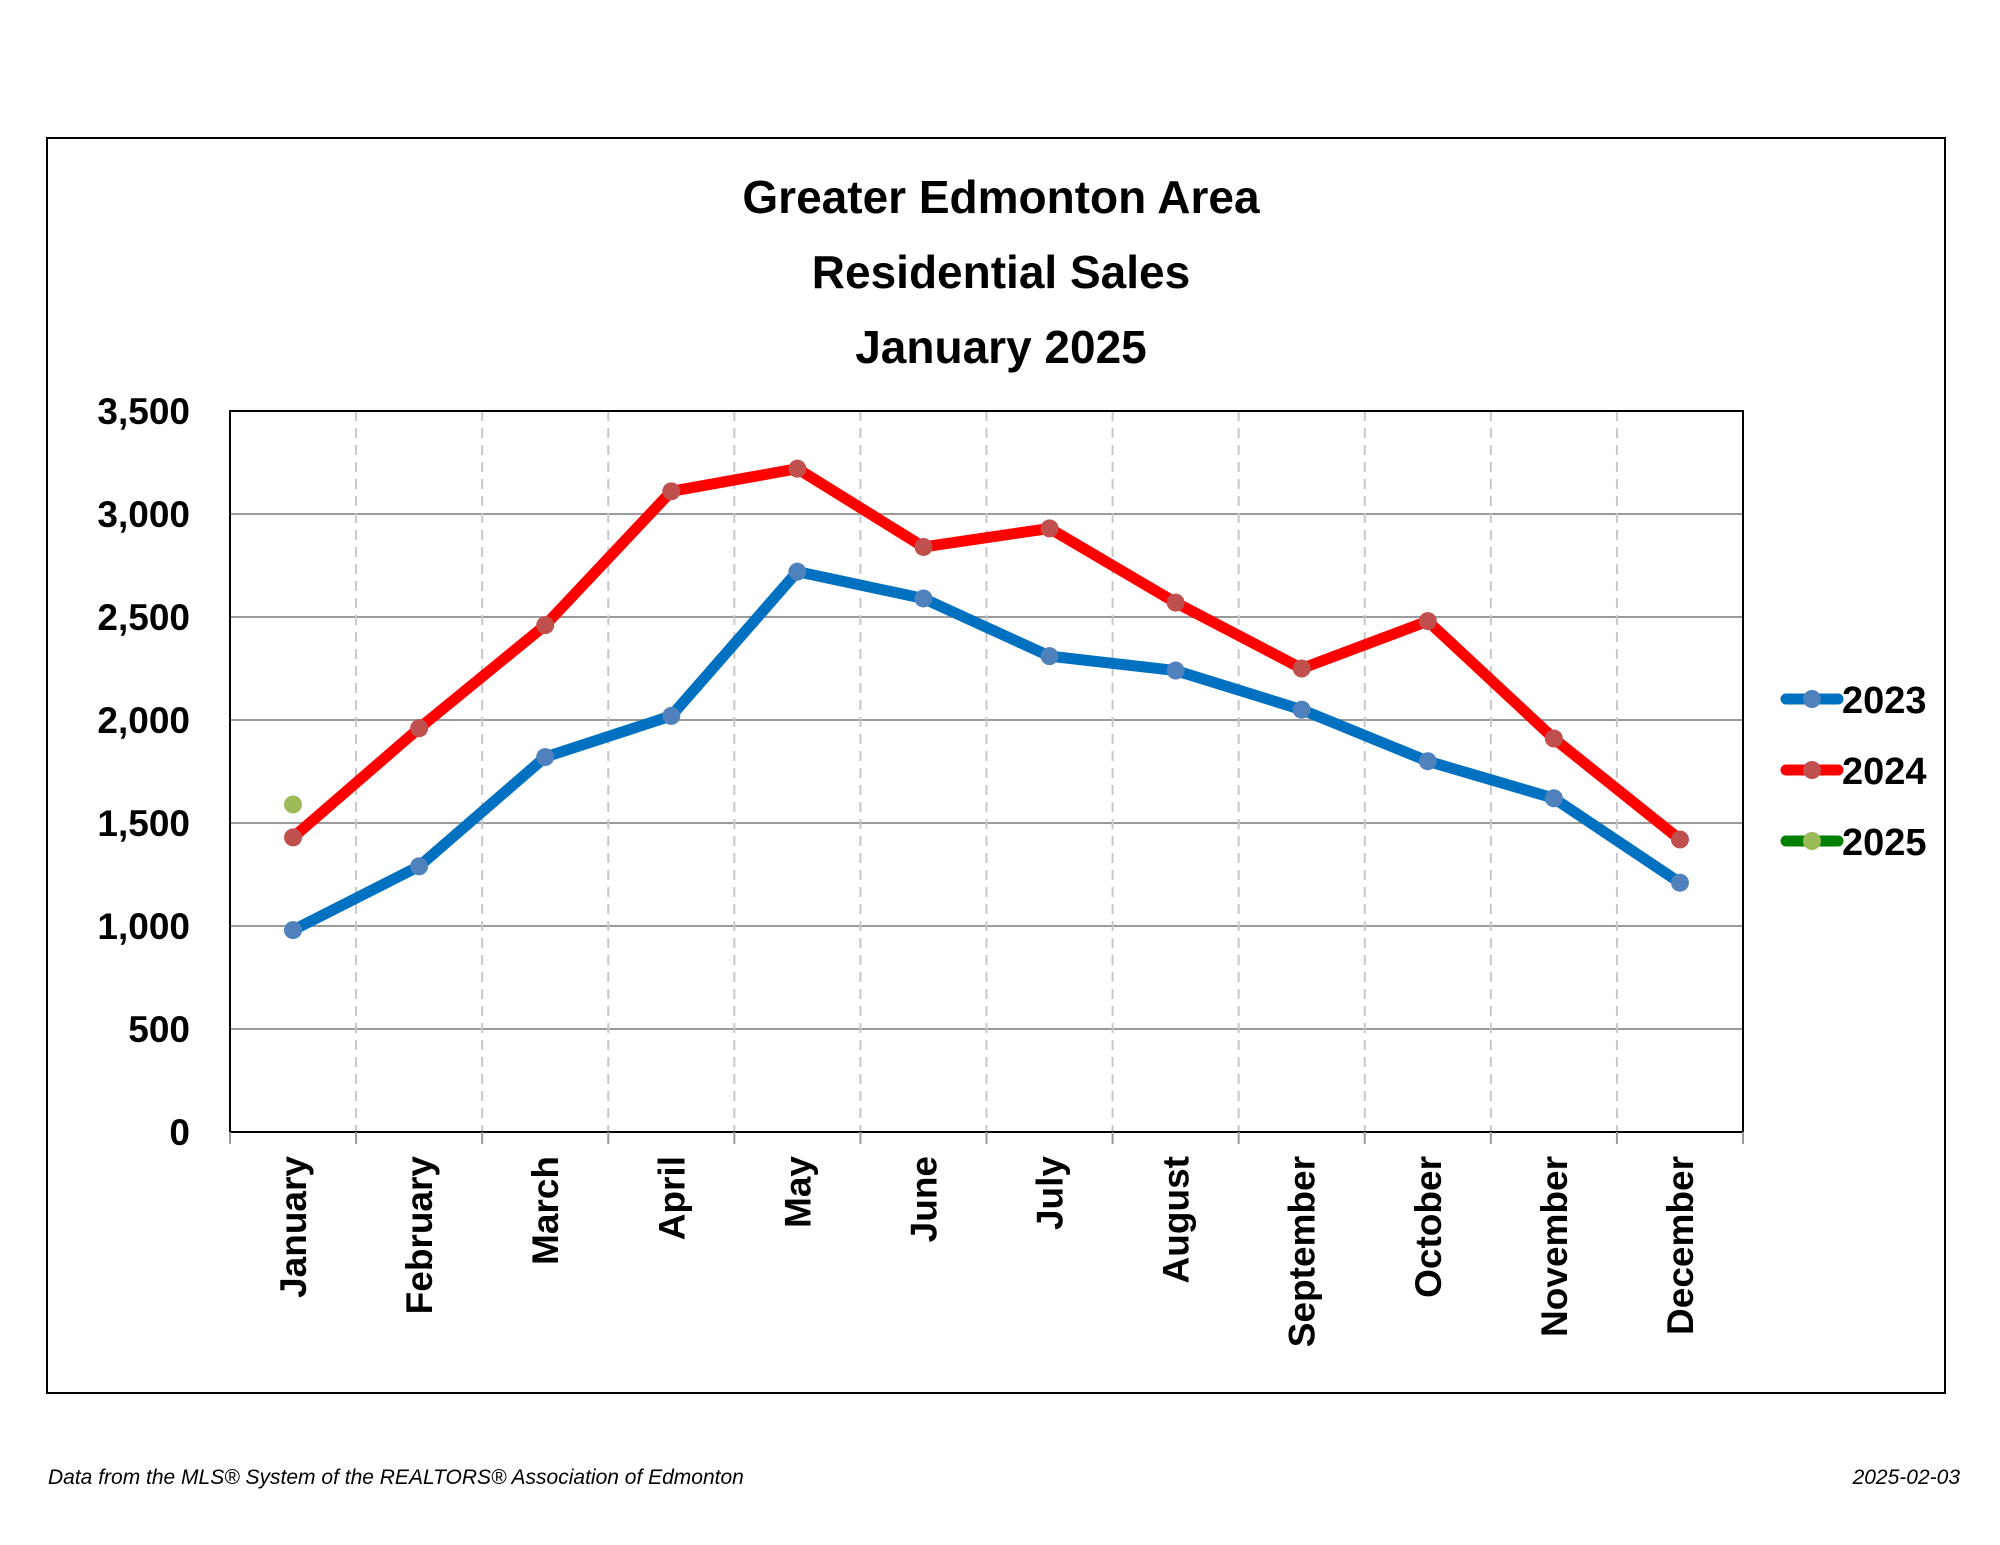 This screenshot has height=1545, width=2000. Describe the element at coordinates (1812, 699) in the screenshot. I see `legend-swatch-marker-2023` at that location.